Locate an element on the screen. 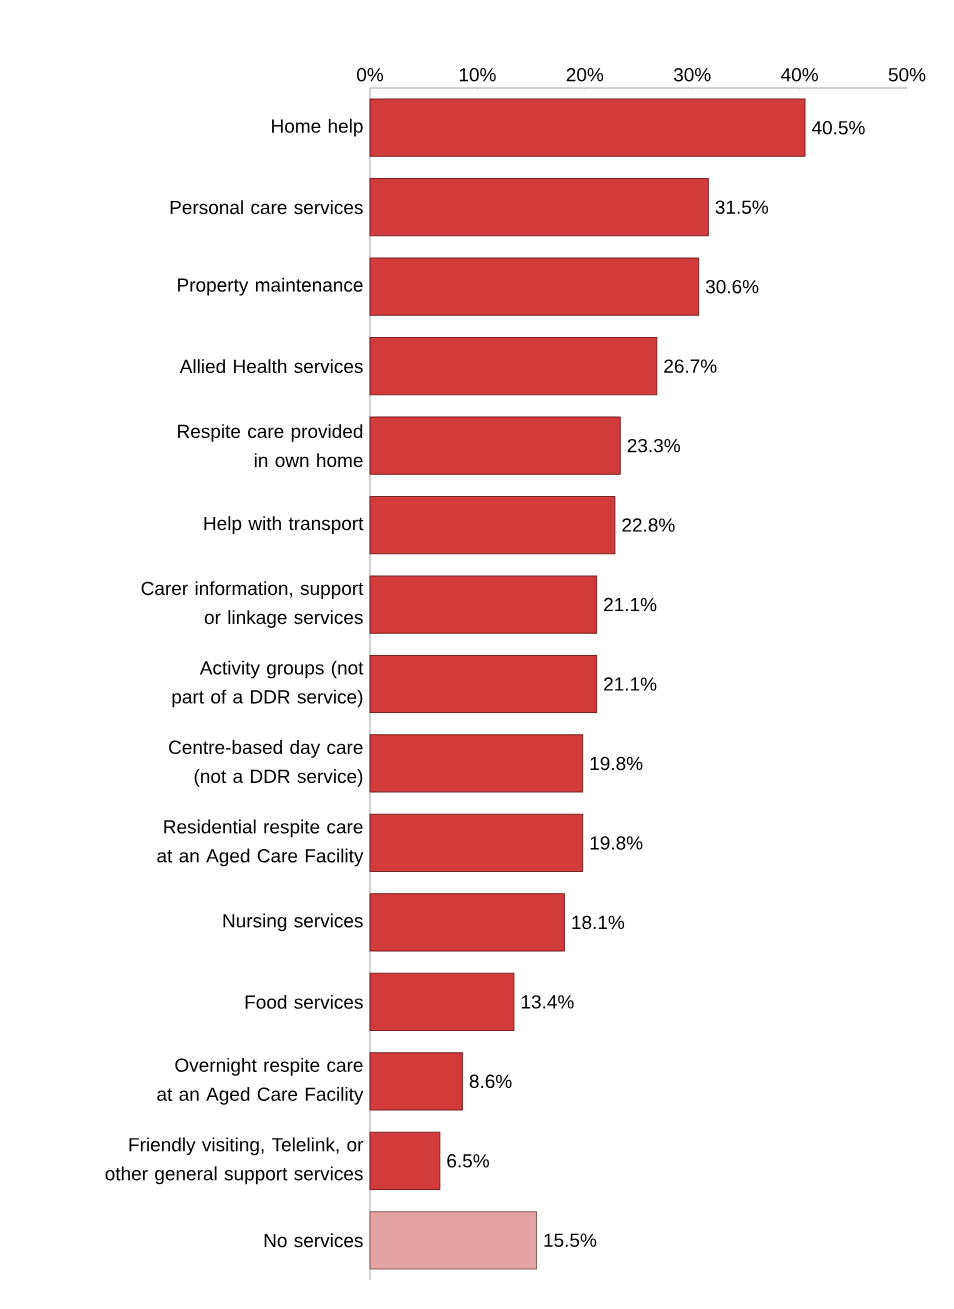  data-label: 26.7% is located at coordinates (690, 366).